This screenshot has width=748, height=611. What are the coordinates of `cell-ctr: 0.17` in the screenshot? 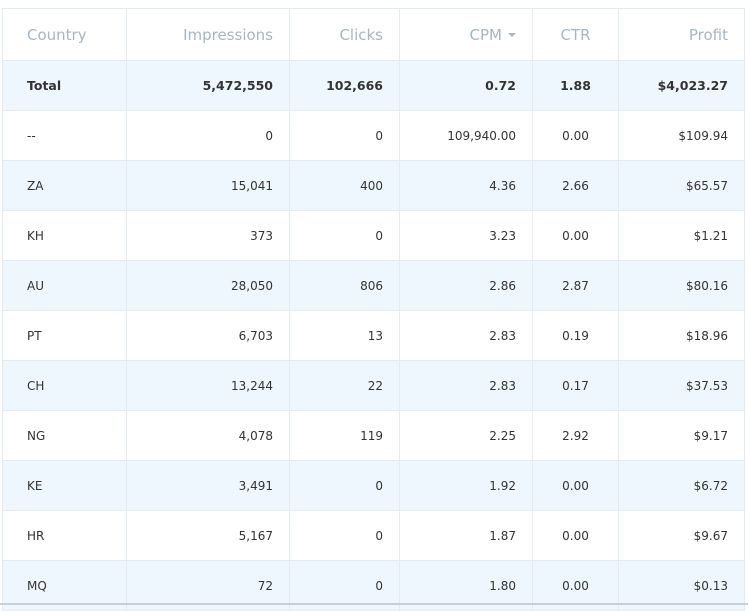 It's located at (575, 385).